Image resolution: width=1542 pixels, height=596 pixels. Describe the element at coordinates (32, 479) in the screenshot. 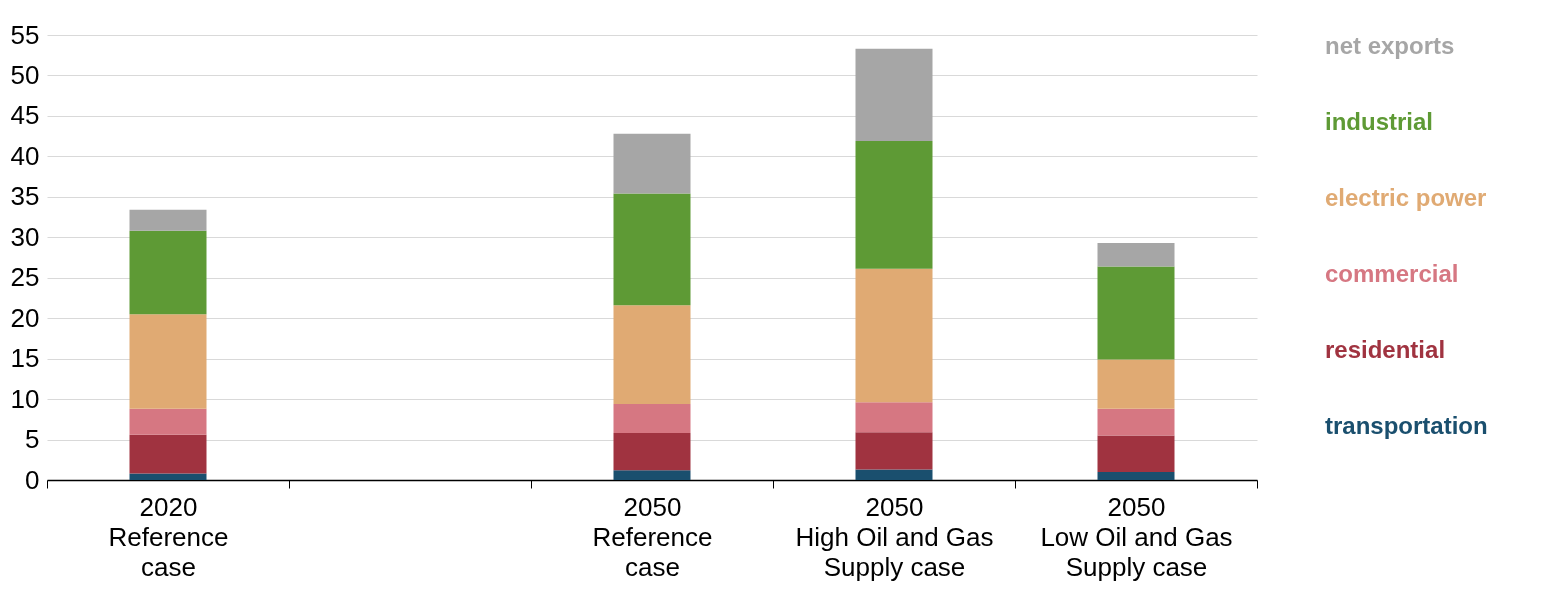

I see `y-tick-label: 0` at that location.